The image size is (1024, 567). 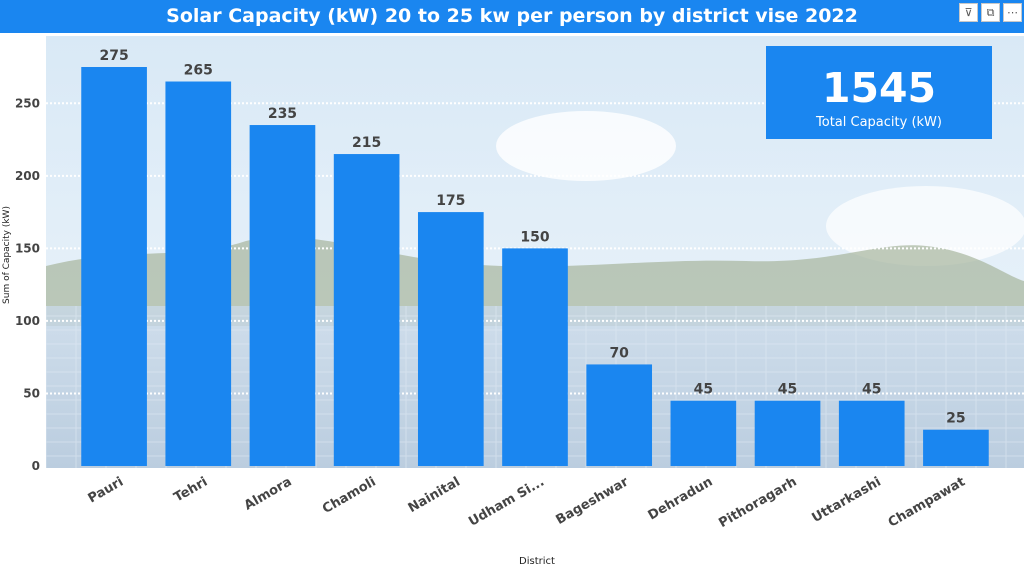 I want to click on kpi-label: Total Capacity (kW), so click(x=879, y=122).